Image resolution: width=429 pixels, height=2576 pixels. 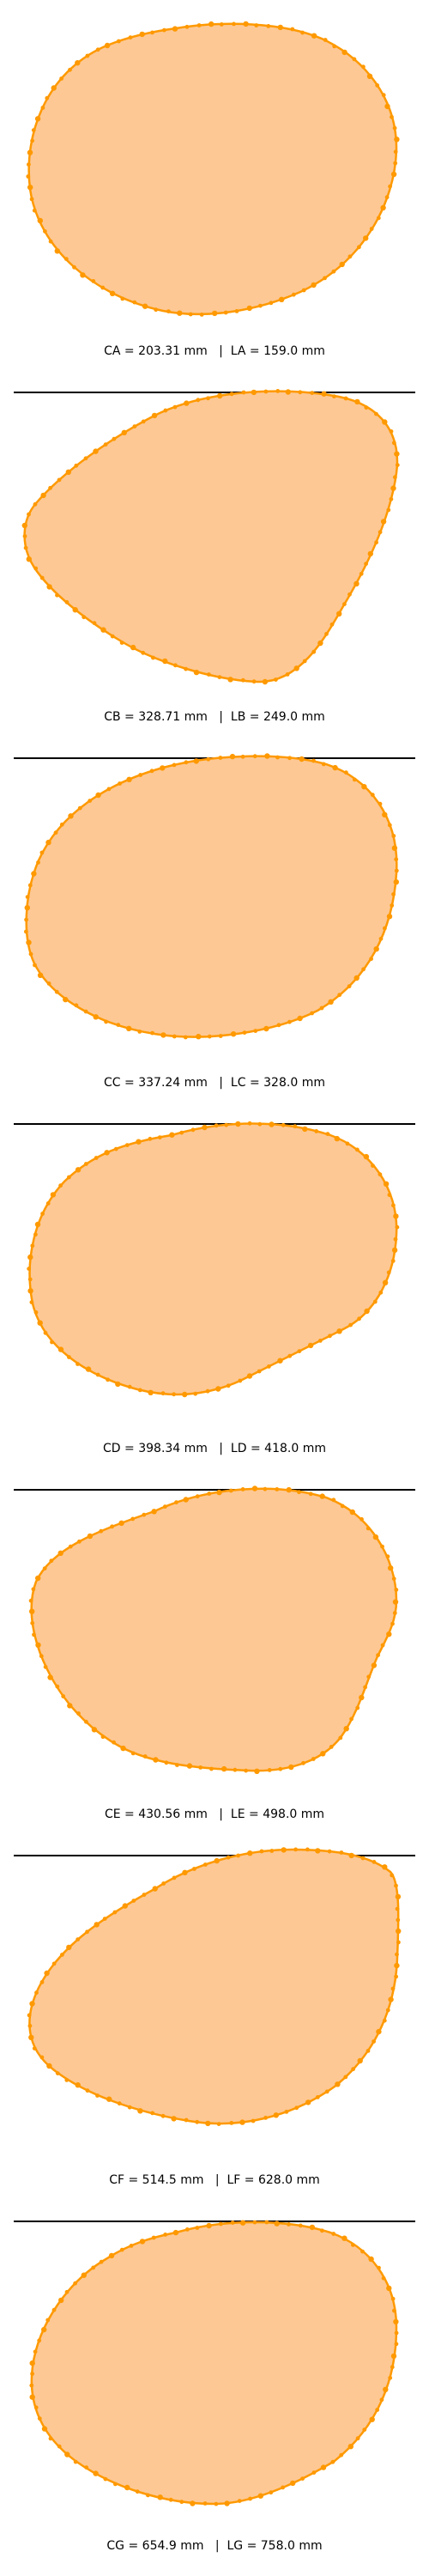 What do you see at coordinates (214, 1280) in the screenshot?
I see `contour-panel-d: CD = 398.34 mm | LD = 418.0 mm` at bounding box center [214, 1280].